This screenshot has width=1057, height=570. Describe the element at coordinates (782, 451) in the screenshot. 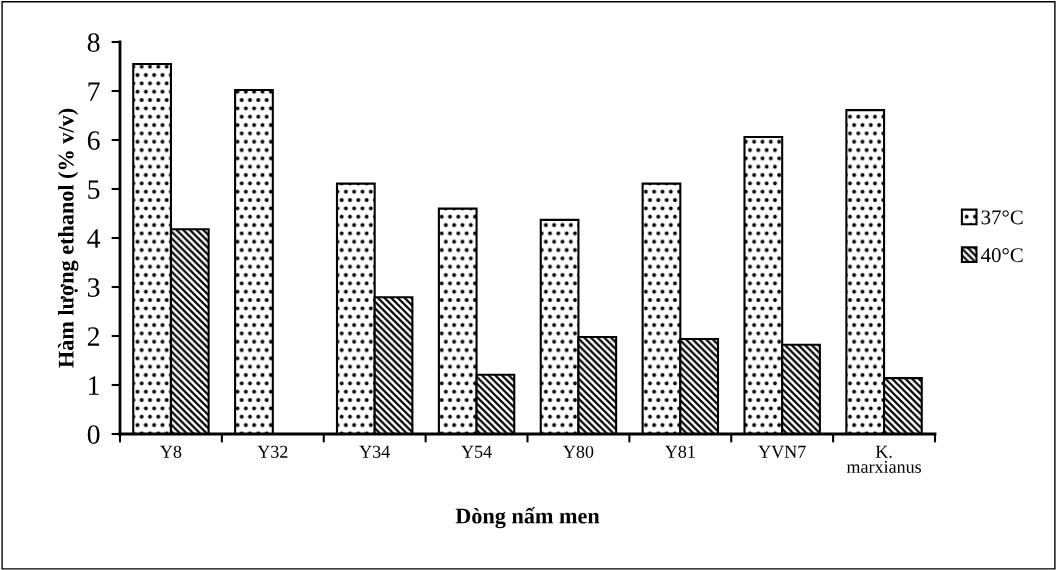

I see `x-tick-label: YVN7` at that location.